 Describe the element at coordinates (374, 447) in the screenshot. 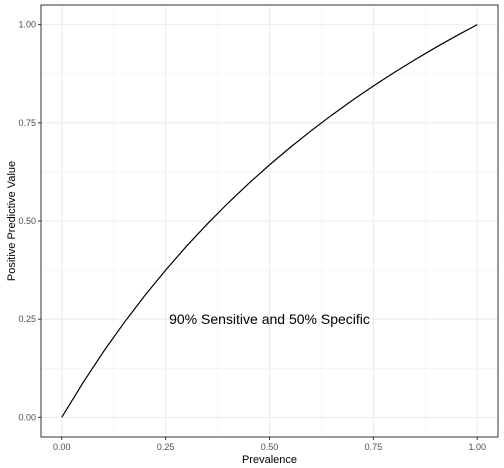

I see `x-tick-label: 0.75` at that location.